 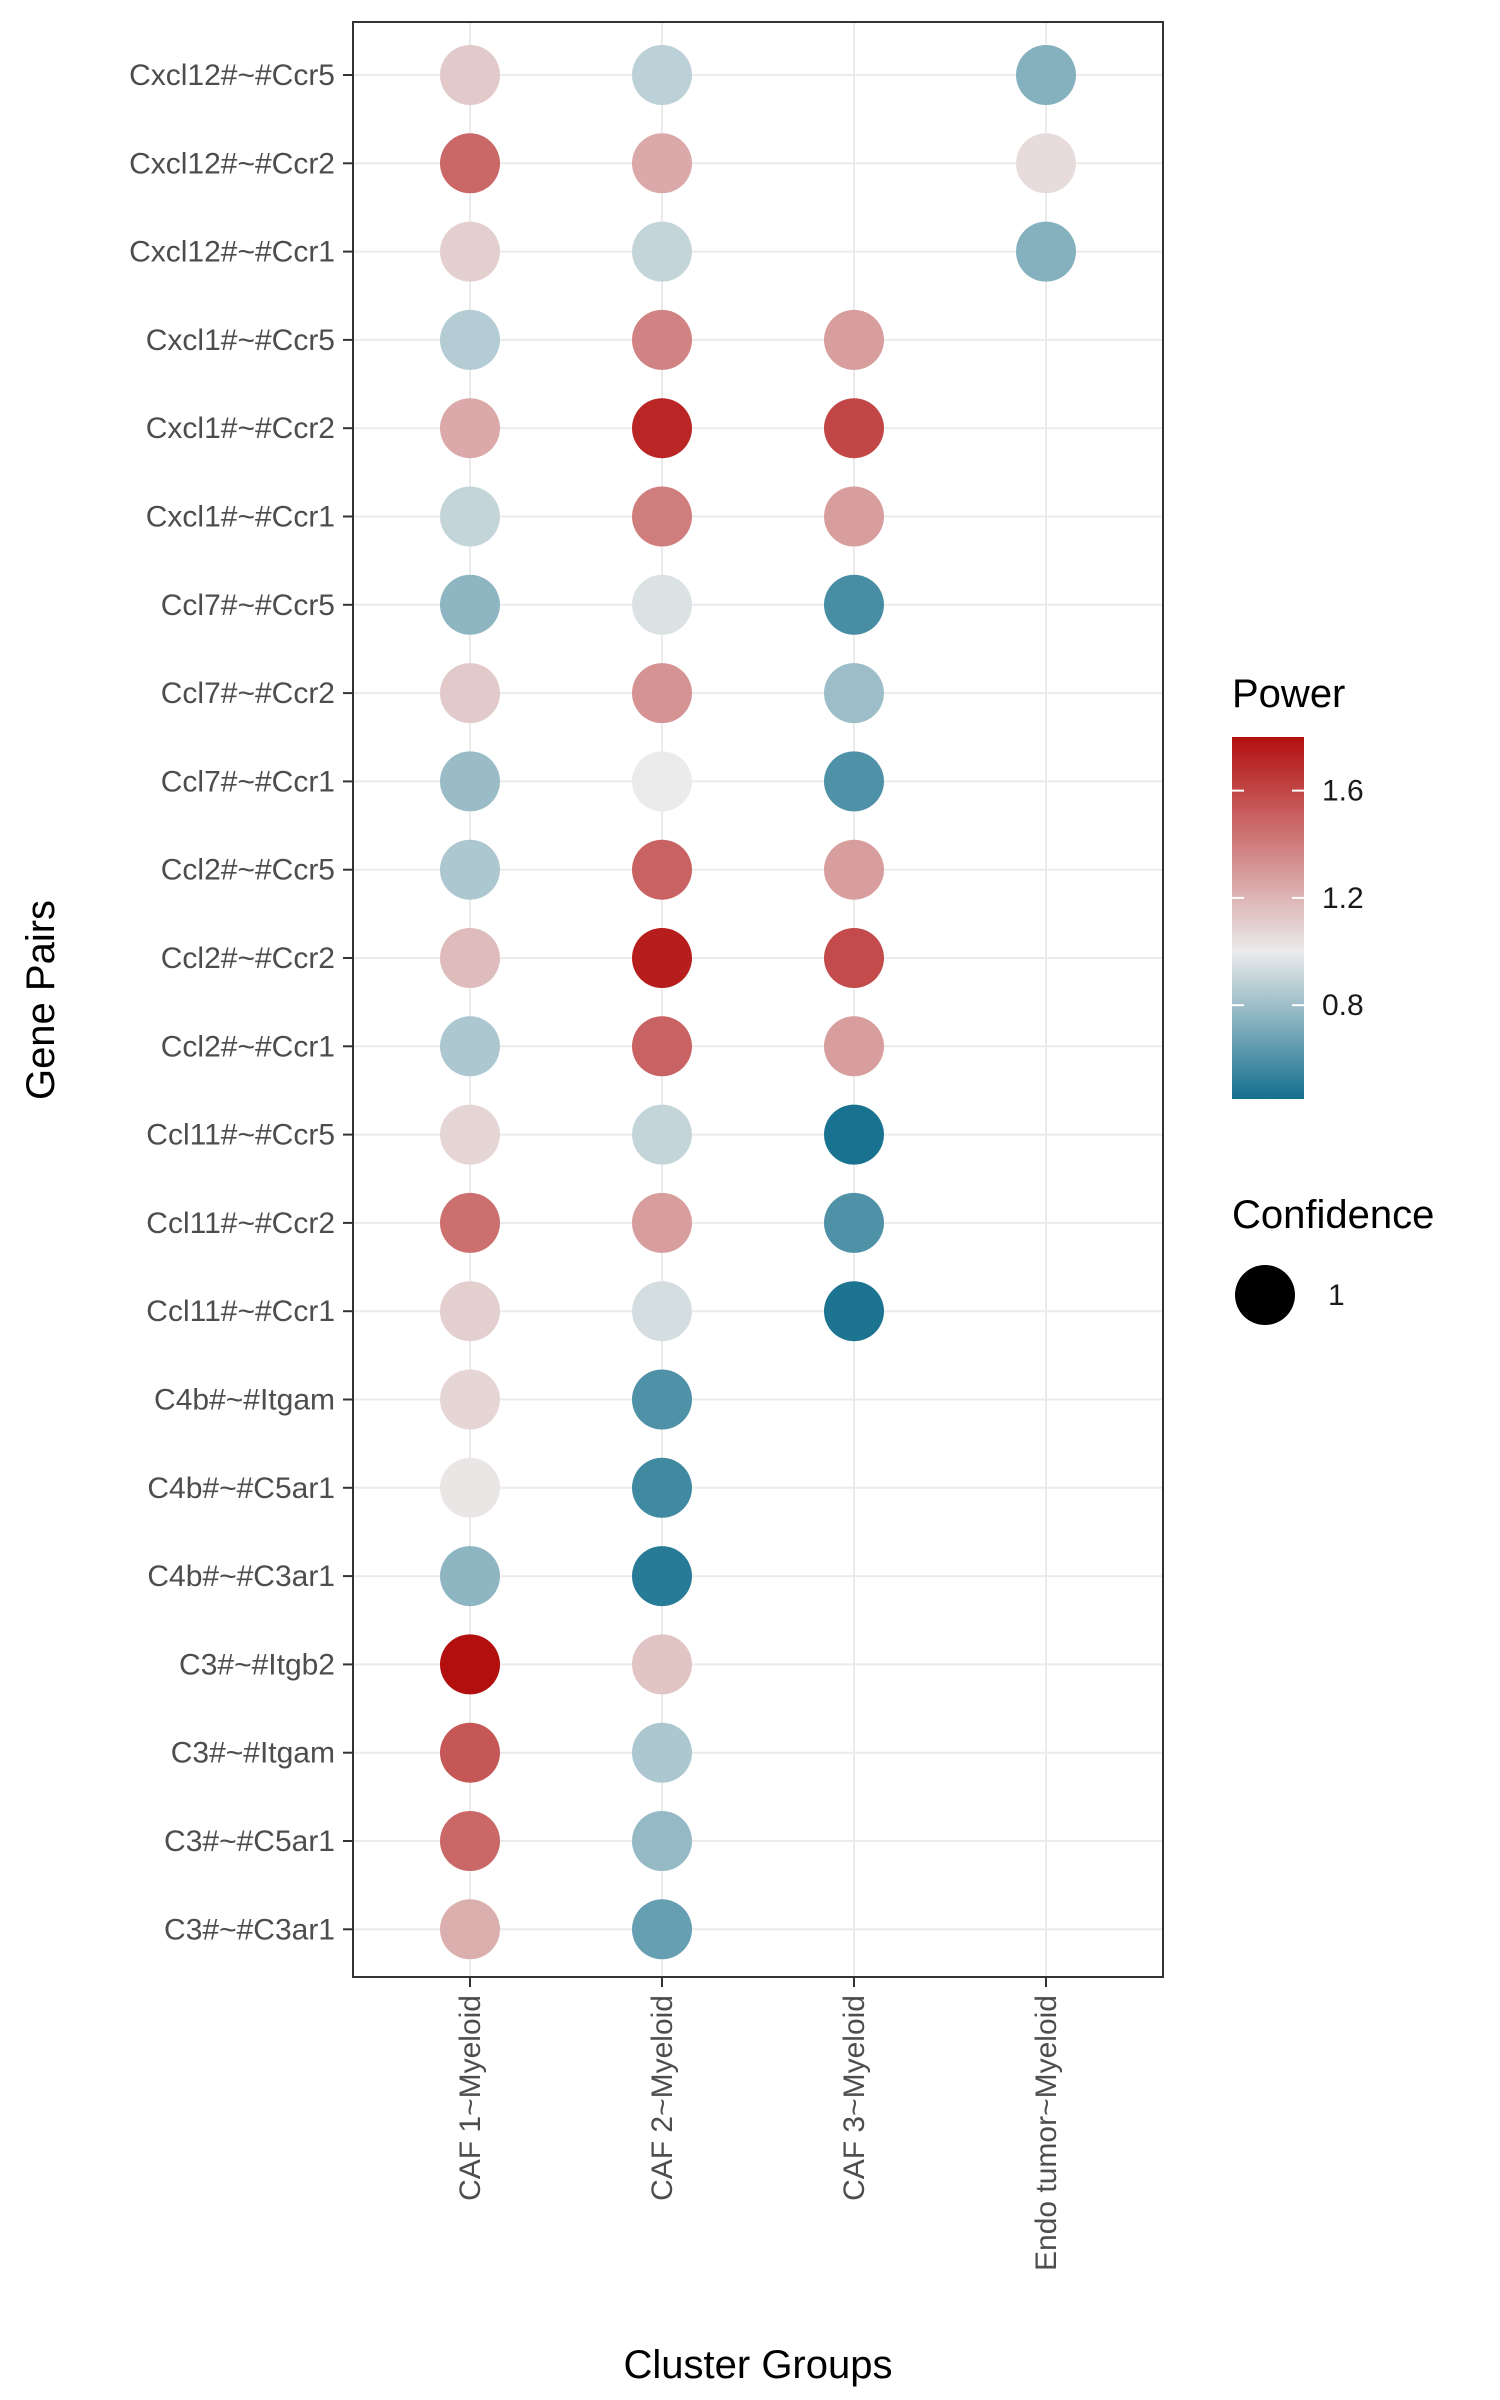 What do you see at coordinates (854, 2098) in the screenshot?
I see `x-tick-label: CAF 3~Myeloid` at bounding box center [854, 2098].